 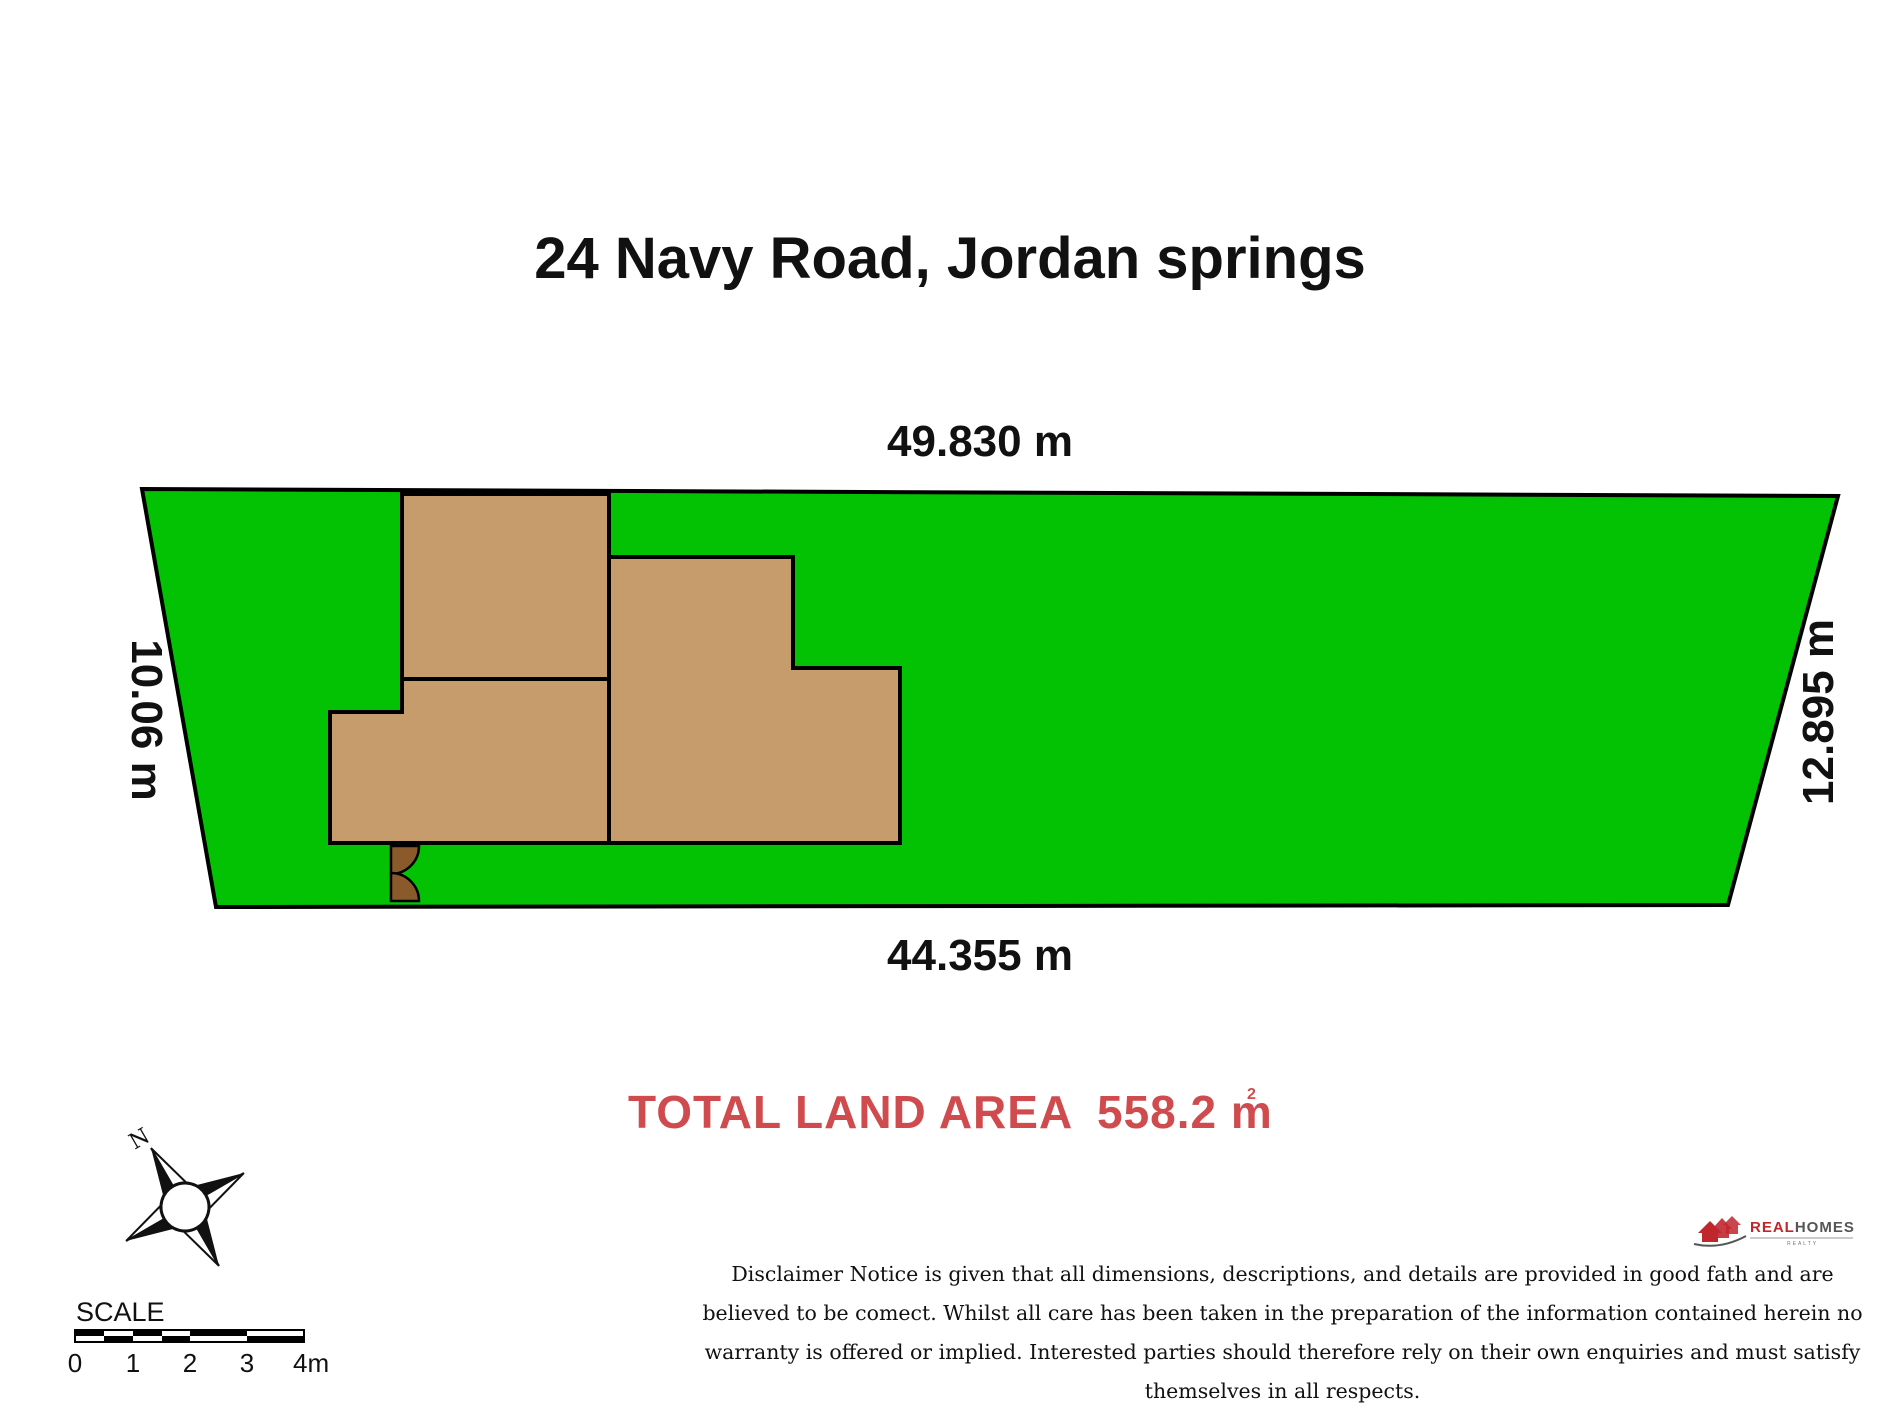 What do you see at coordinates (1251, 1094) in the screenshot?
I see `total-land-area-superscript: 2` at bounding box center [1251, 1094].